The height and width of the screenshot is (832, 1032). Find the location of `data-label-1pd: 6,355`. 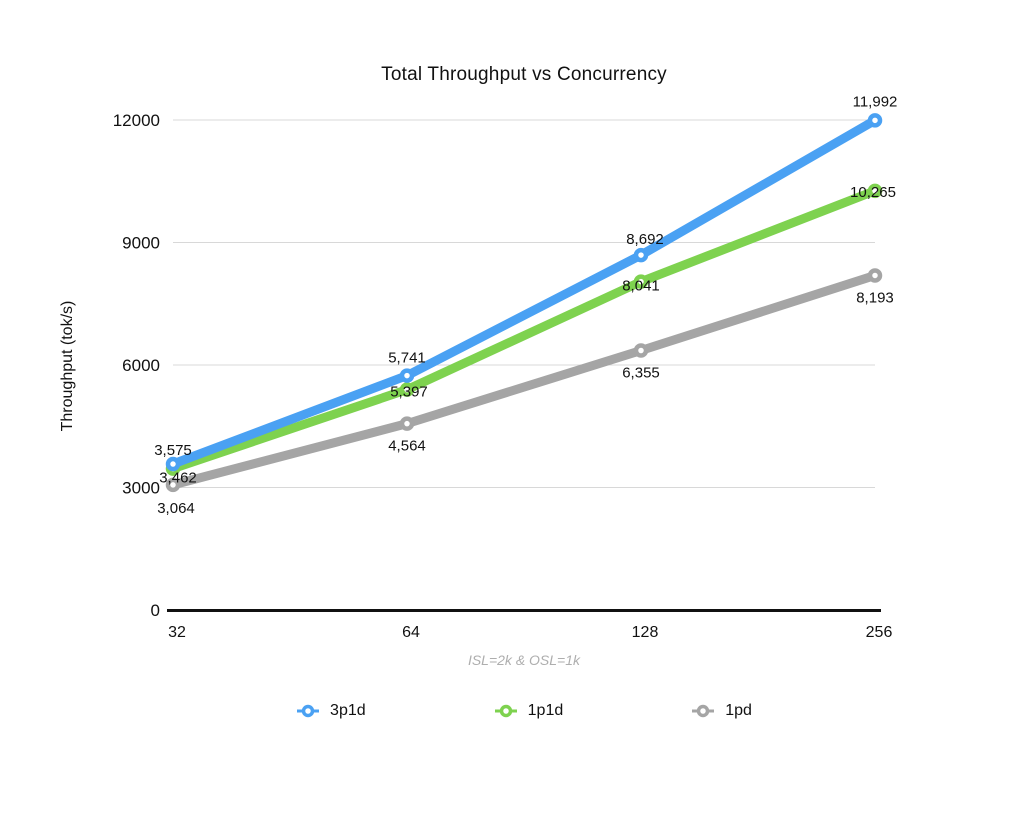

data-label-1pd: 6,355 is located at coordinates (641, 373).